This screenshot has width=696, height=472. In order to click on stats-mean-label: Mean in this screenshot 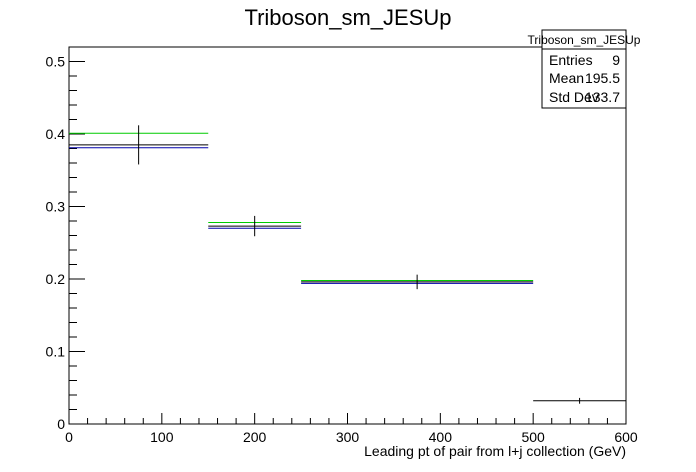, I will do `click(566, 78)`.